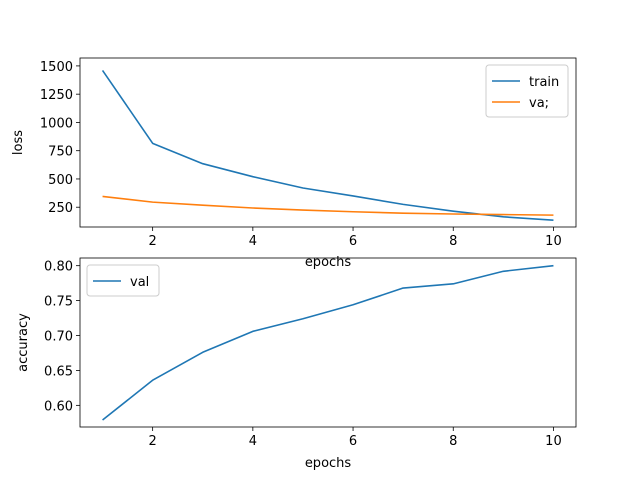  What do you see at coordinates (18, 142) in the screenshot?
I see `y-axis-label: loss` at bounding box center [18, 142].